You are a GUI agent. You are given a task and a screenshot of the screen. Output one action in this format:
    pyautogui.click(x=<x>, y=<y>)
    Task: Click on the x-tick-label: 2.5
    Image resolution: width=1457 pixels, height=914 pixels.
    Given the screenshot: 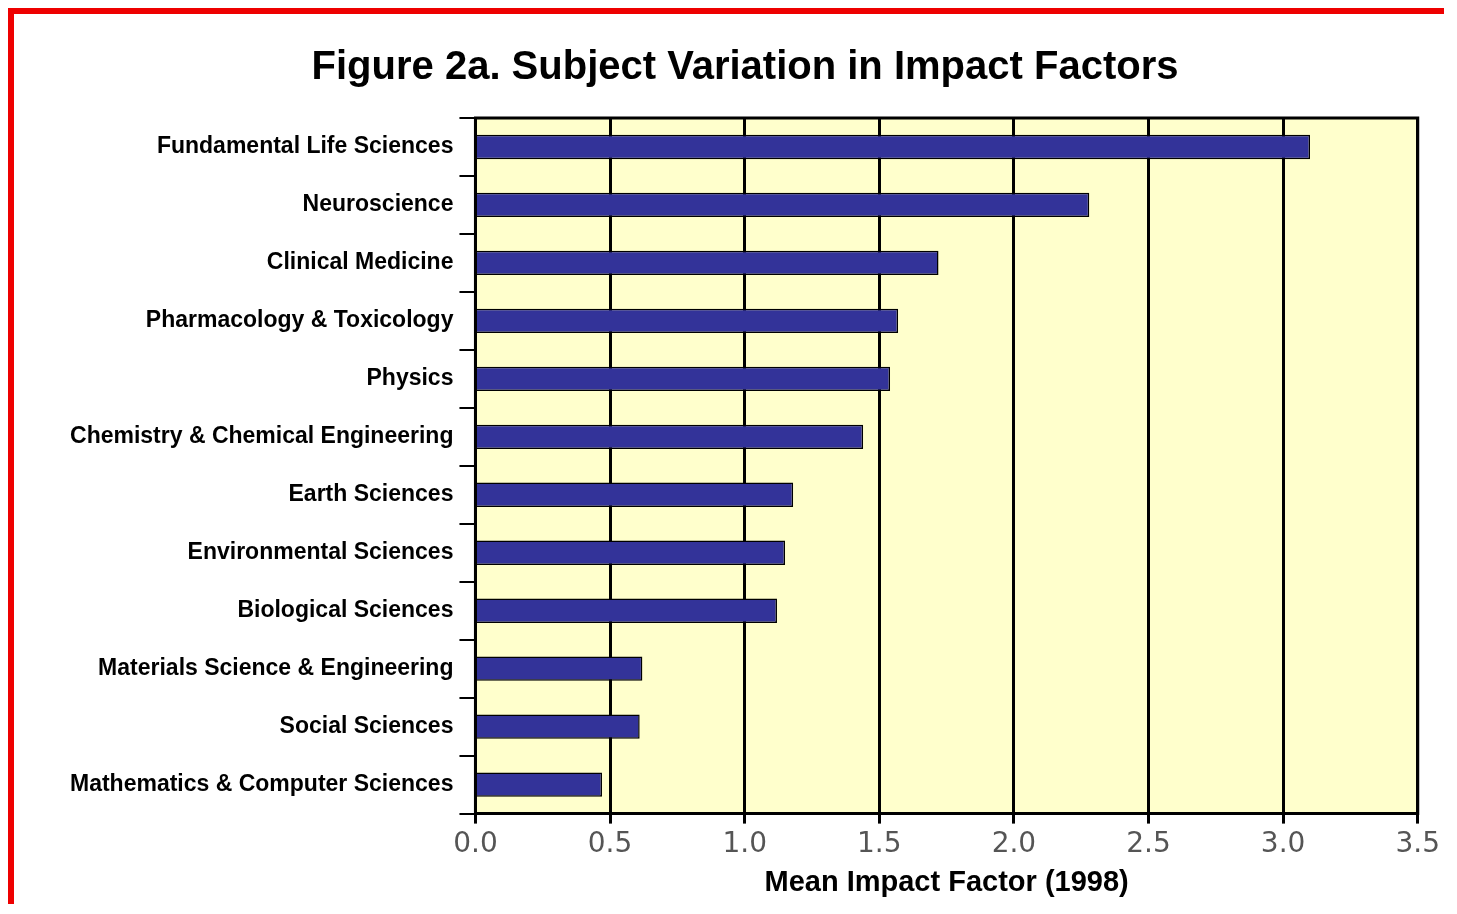 What is the action you would take?
    pyautogui.click(x=1148, y=842)
    